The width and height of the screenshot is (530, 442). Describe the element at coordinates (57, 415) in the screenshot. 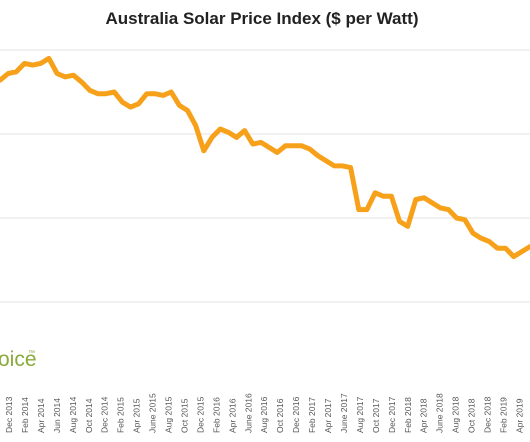

I see `x-tick-label: Jun 2014` at that location.